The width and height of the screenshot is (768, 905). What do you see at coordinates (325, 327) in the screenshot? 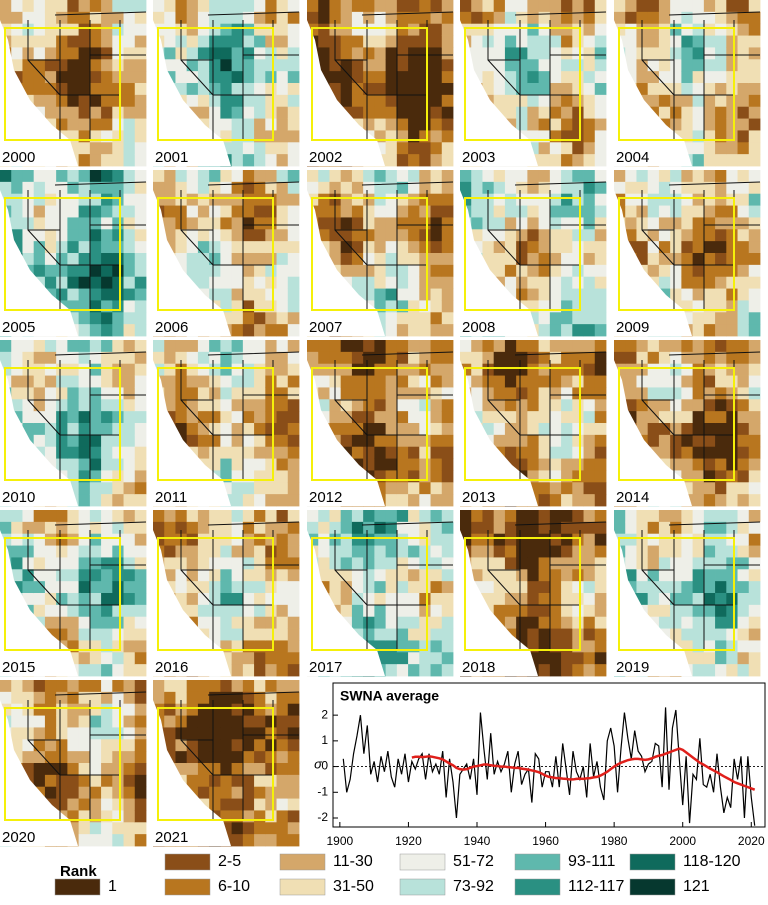
I see `year-label: 2007` at bounding box center [325, 327].